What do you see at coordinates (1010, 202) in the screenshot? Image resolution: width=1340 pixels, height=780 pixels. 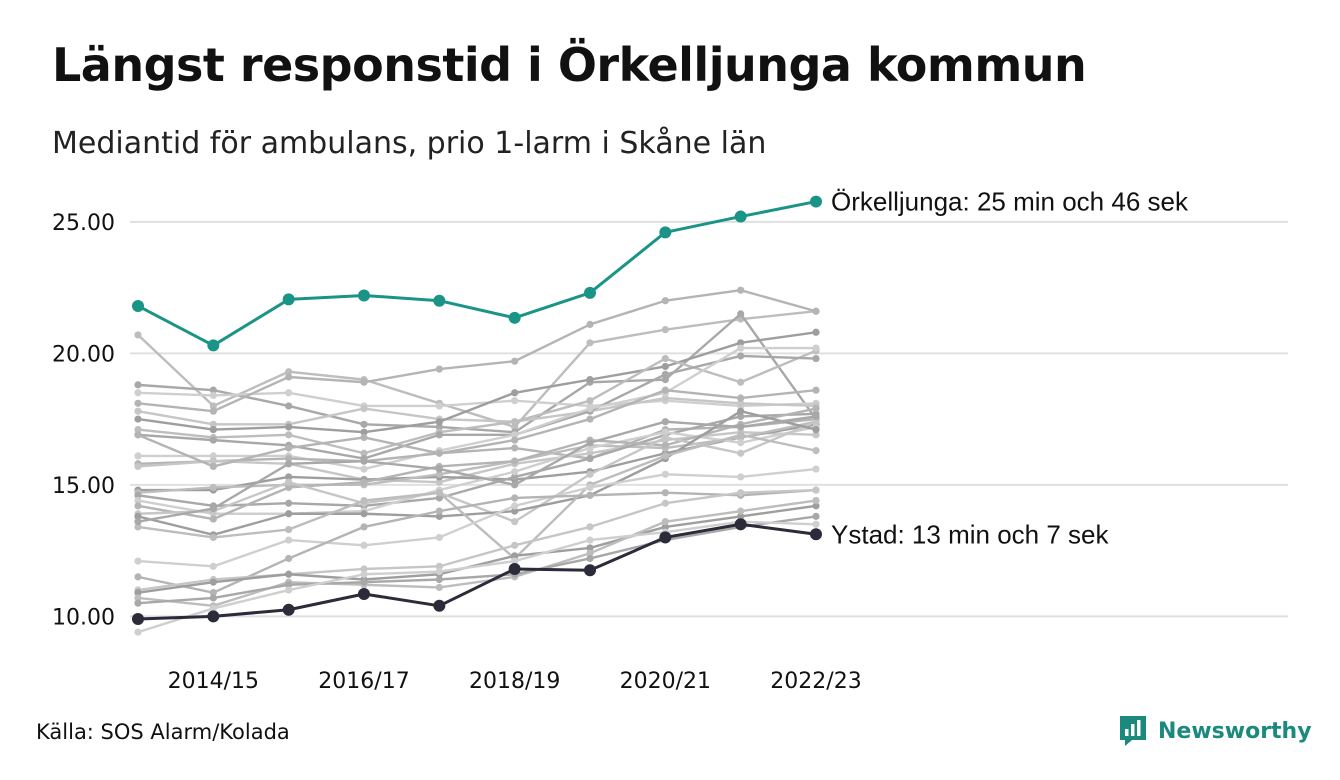 I see `end-label: Örkelljunga: 25 min och 46 sek` at bounding box center [1010, 202].